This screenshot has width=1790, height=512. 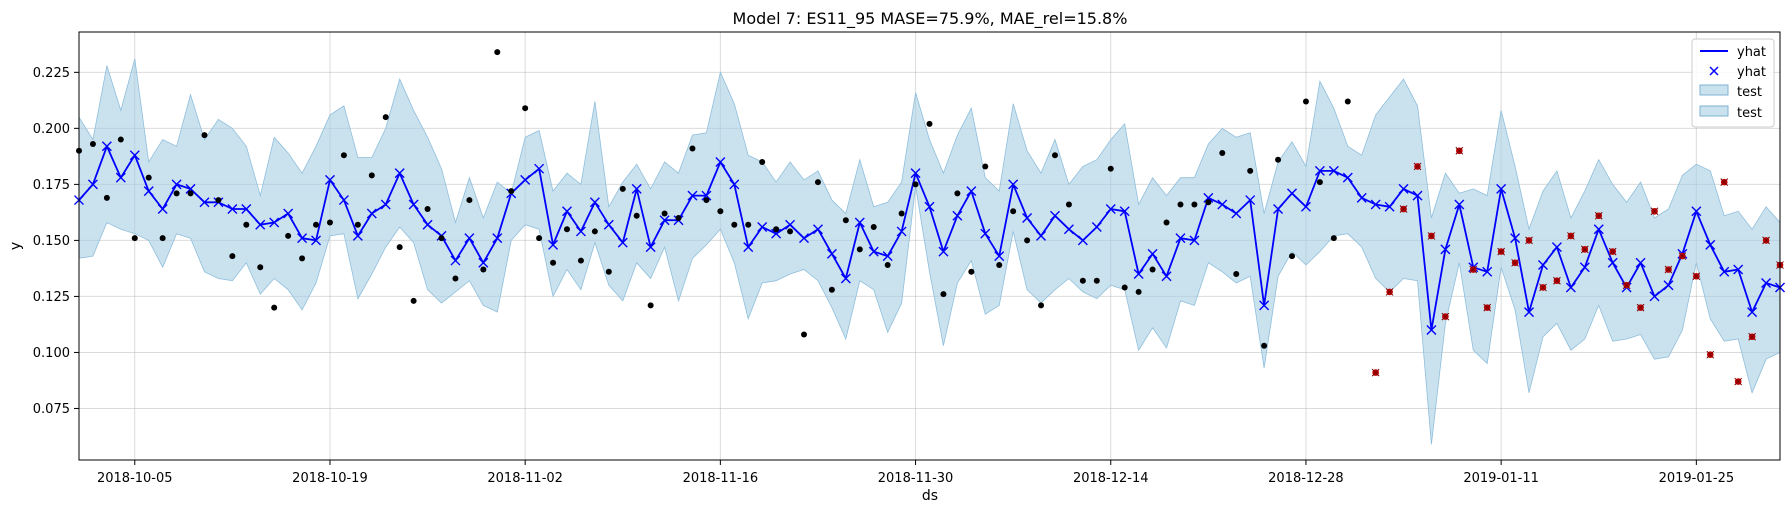 I want to click on x-tick-label: 2018-12-28, so click(x=1306, y=478).